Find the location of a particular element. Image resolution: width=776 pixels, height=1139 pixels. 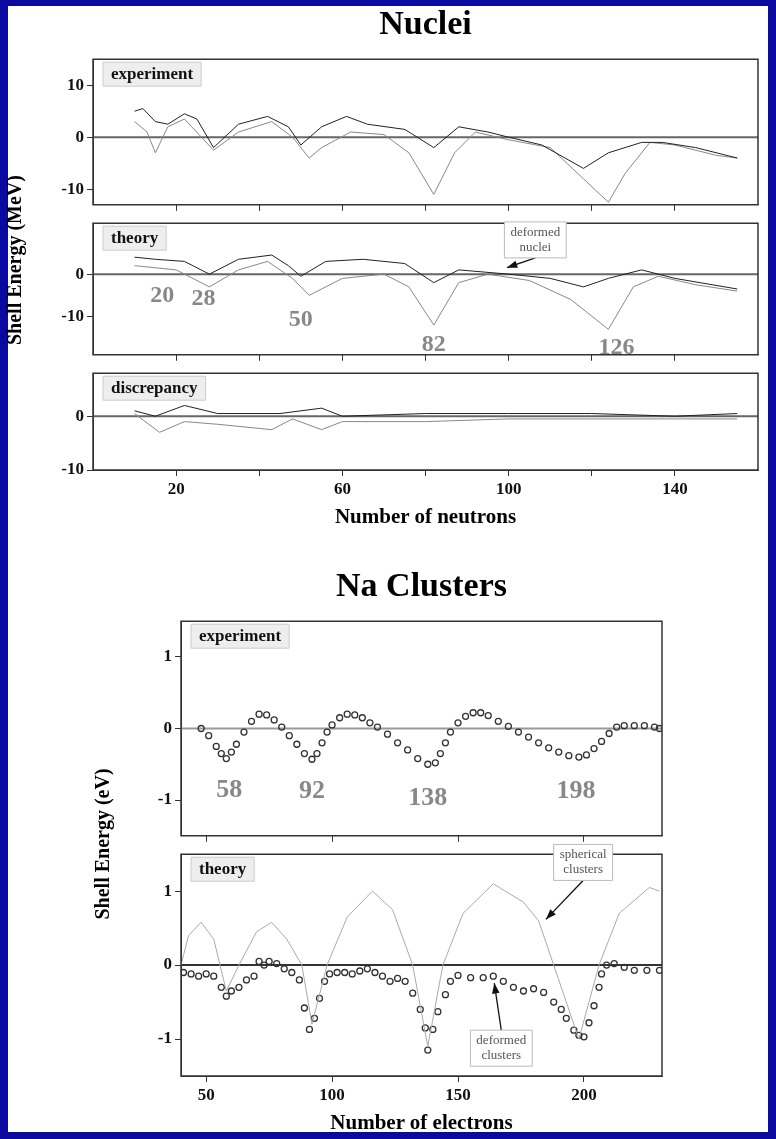

x-axis-title: Number of neutrons is located at coordinates (425, 516).